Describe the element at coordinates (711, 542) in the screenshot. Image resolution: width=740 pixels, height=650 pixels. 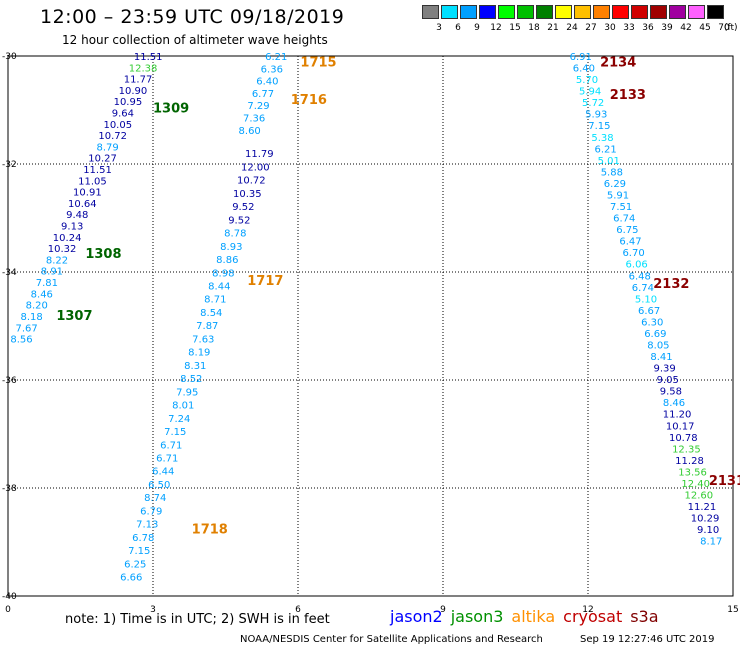
I see `swh-value: 8.17` at that location.